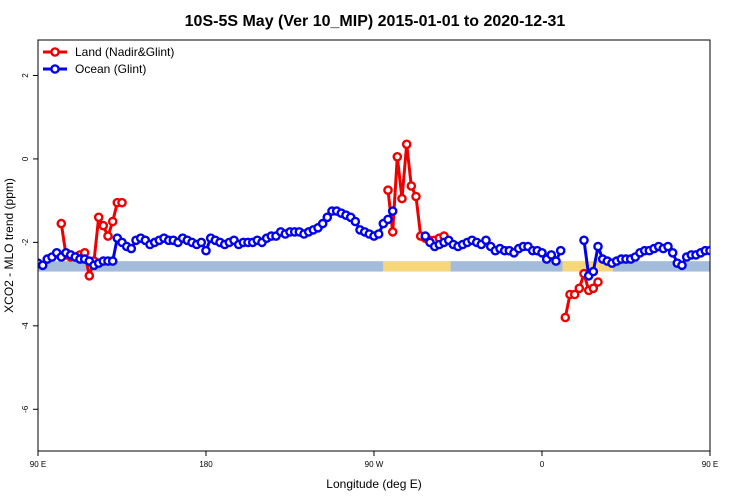  Describe the element at coordinates (108, 60) in the screenshot. I see `legend: Land (Nadir&Glint) Ocean (Glint)` at that location.